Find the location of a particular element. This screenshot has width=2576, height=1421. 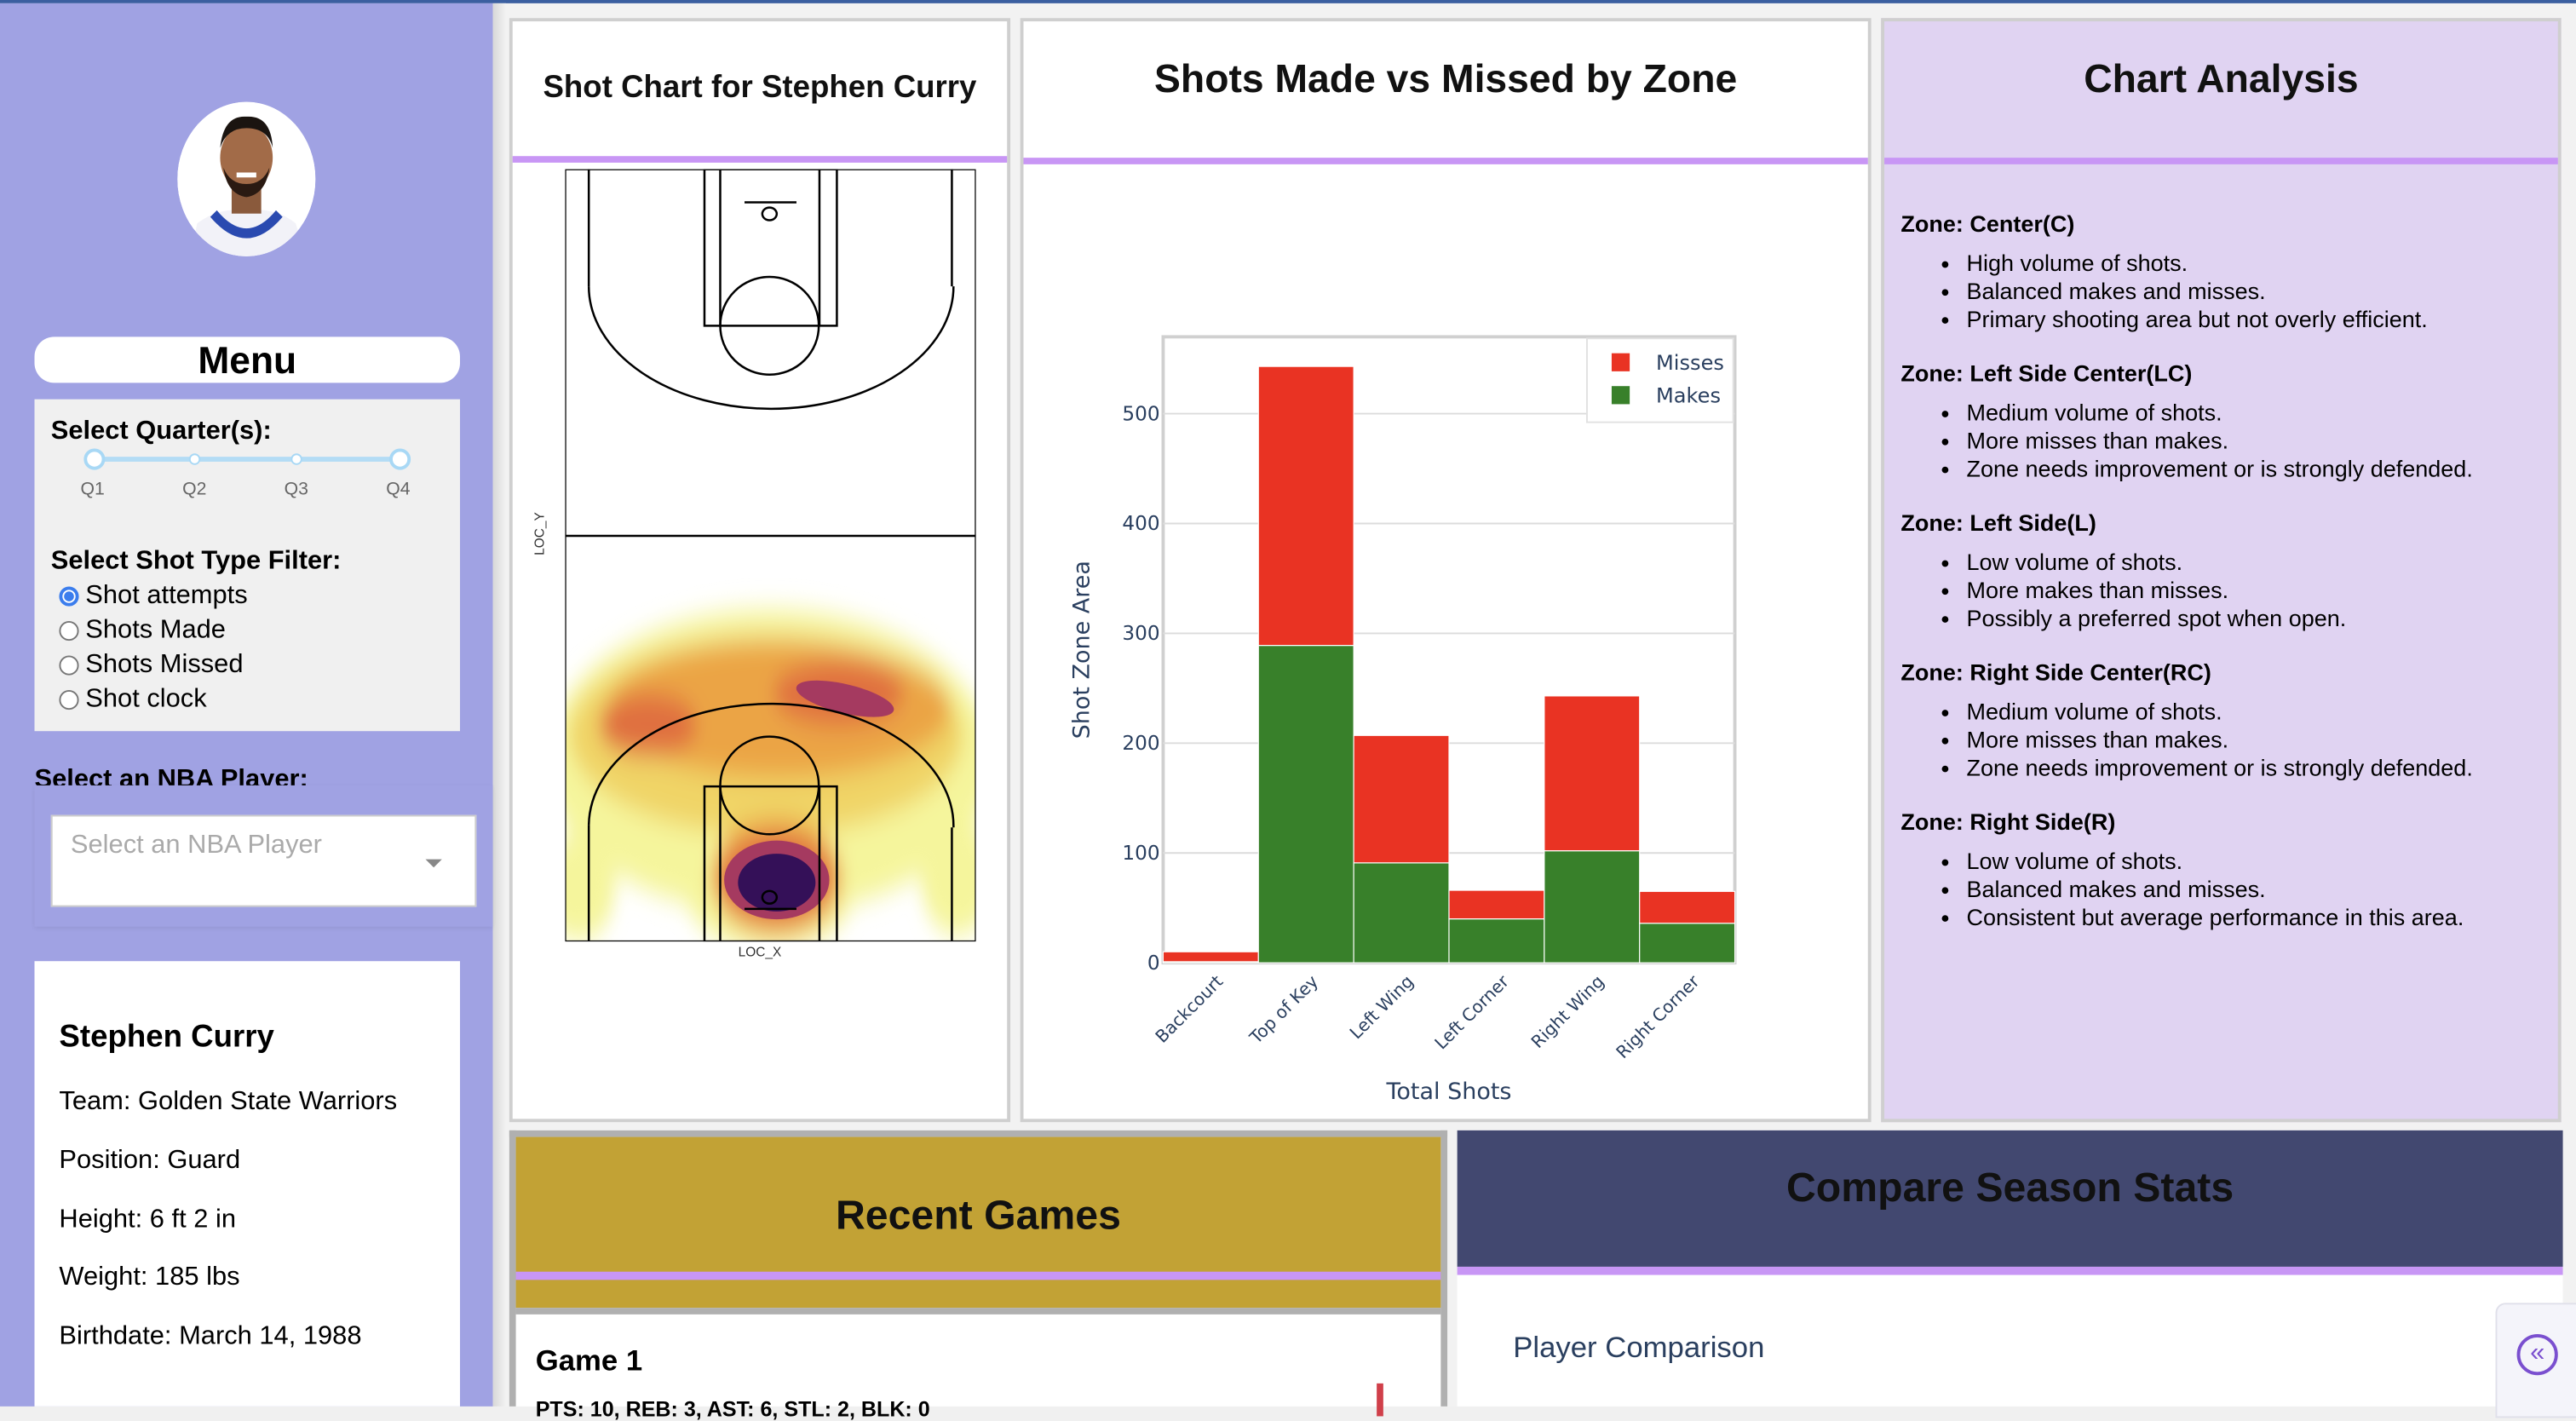

radio-label: Shots Made is located at coordinates (156, 629).